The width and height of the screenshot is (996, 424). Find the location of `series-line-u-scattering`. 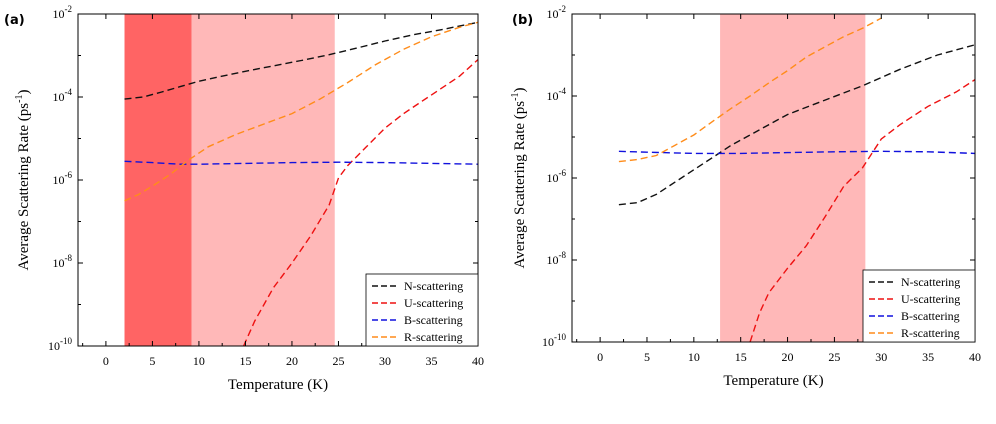

series-line-u-scattering is located at coordinates (862, 210).